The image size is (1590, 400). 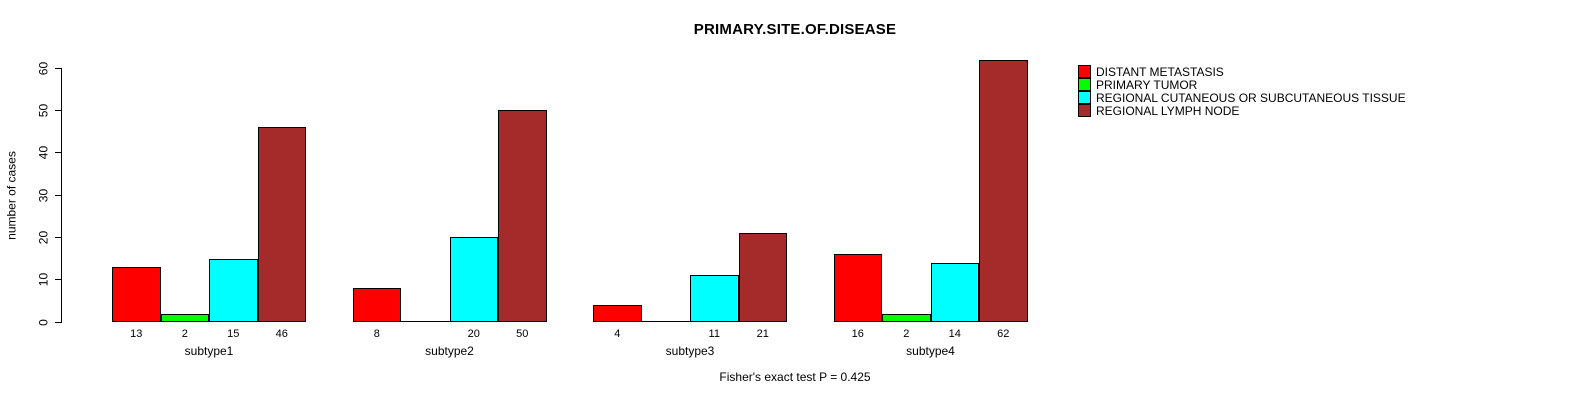 What do you see at coordinates (473, 334) in the screenshot?
I see `bar-value-label: 20` at bounding box center [473, 334].